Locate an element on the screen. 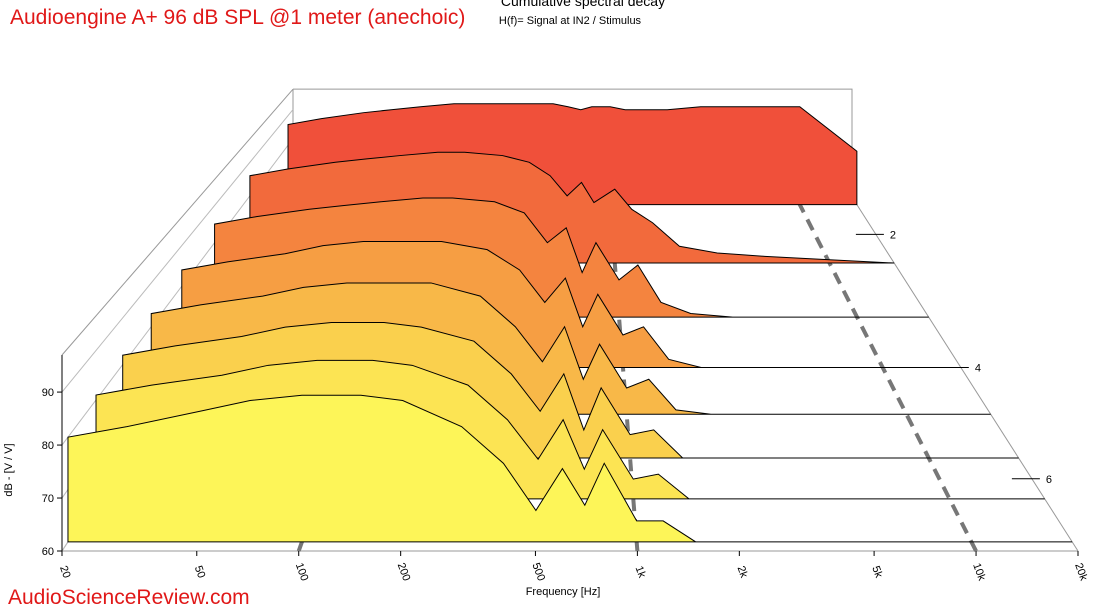 Image resolution: width=1097 pixels, height=612 pixels. x-tick-label: 10k is located at coordinates (979, 572).